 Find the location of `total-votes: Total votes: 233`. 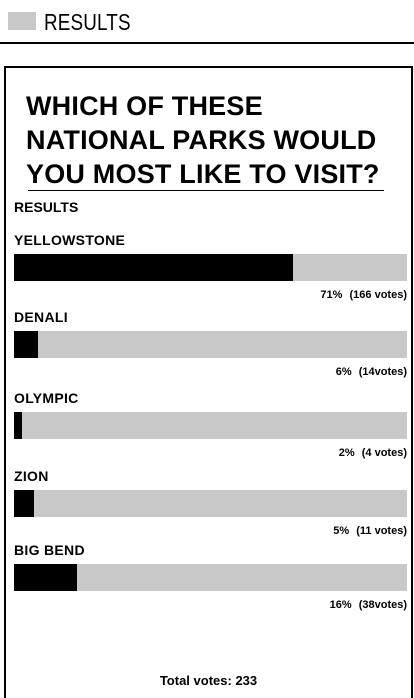

total-votes: Total votes: 233 is located at coordinates (208, 680).